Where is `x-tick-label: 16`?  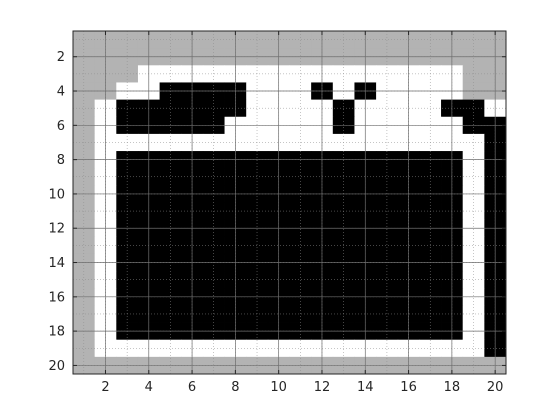
x-tick-label: 16 is located at coordinates (408, 387).